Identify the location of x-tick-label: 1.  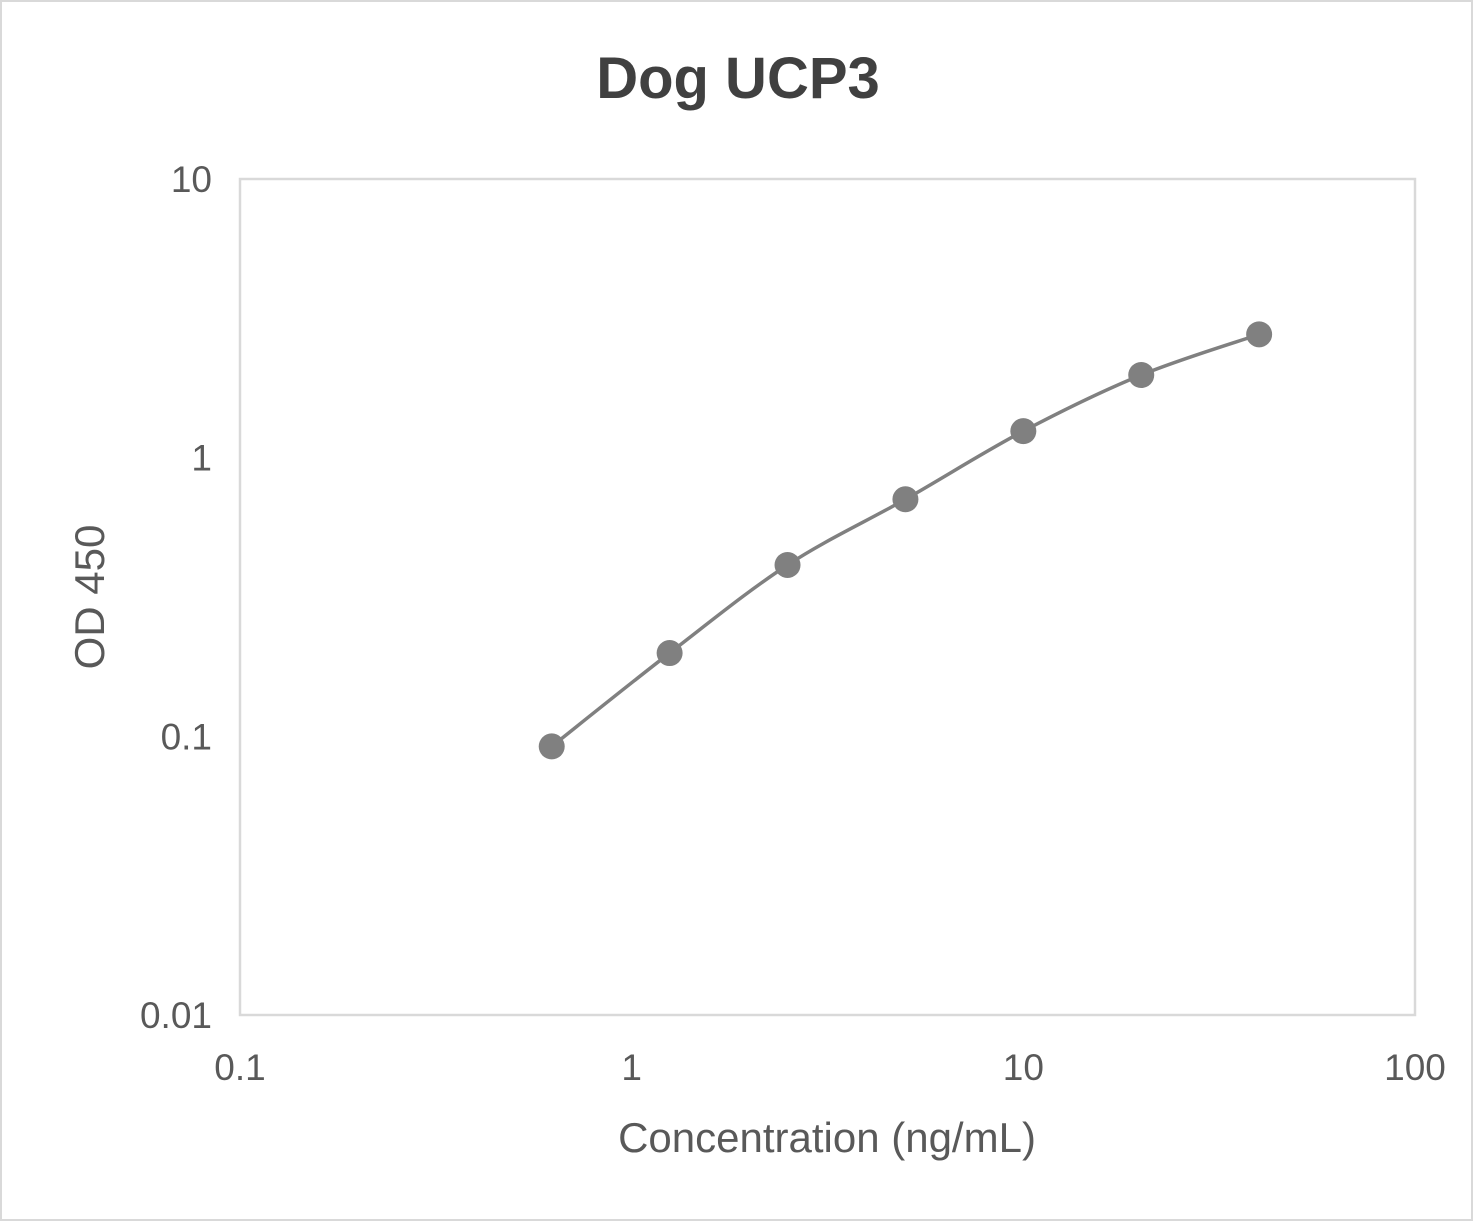
(631, 1067).